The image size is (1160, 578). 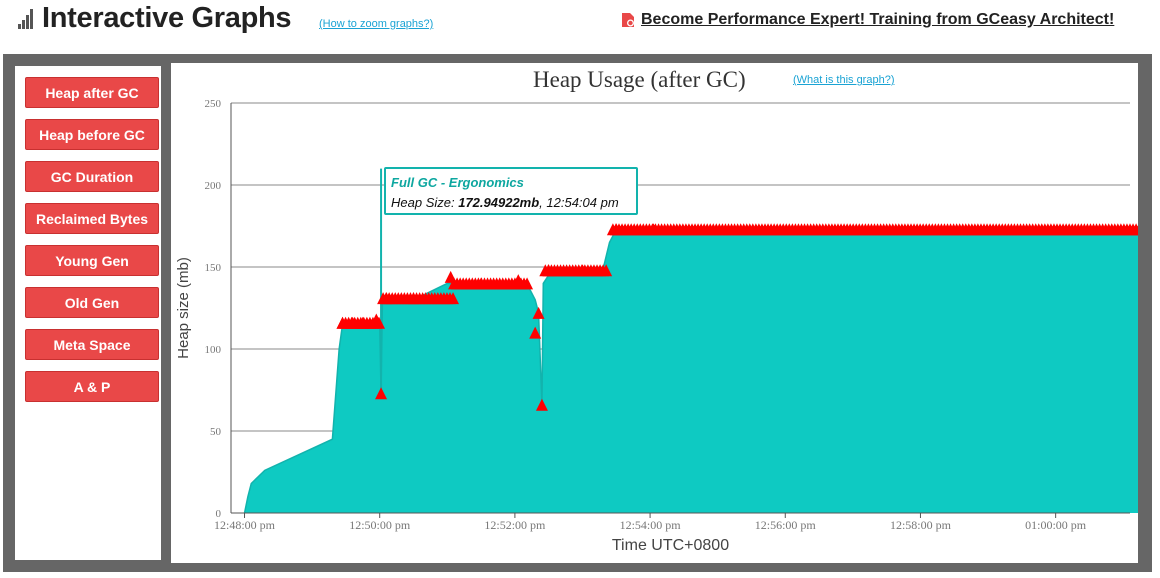 I want to click on signal-bars-icon, so click(x=26, y=18).